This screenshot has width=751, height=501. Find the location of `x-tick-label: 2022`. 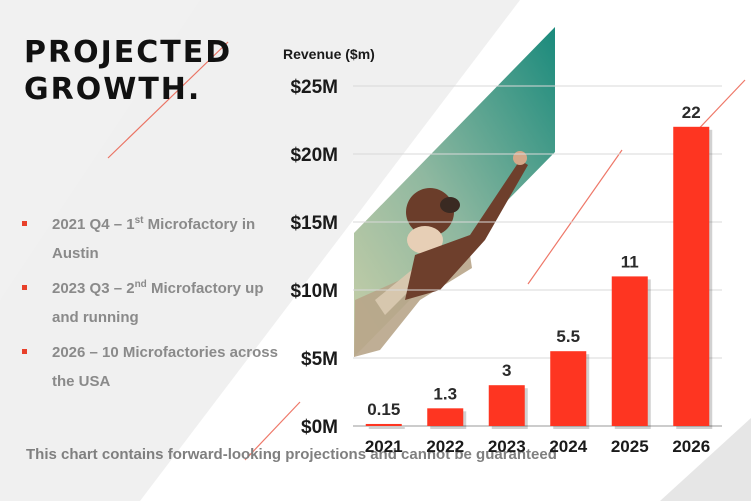

x-tick-label: 2022 is located at coordinates (445, 446).